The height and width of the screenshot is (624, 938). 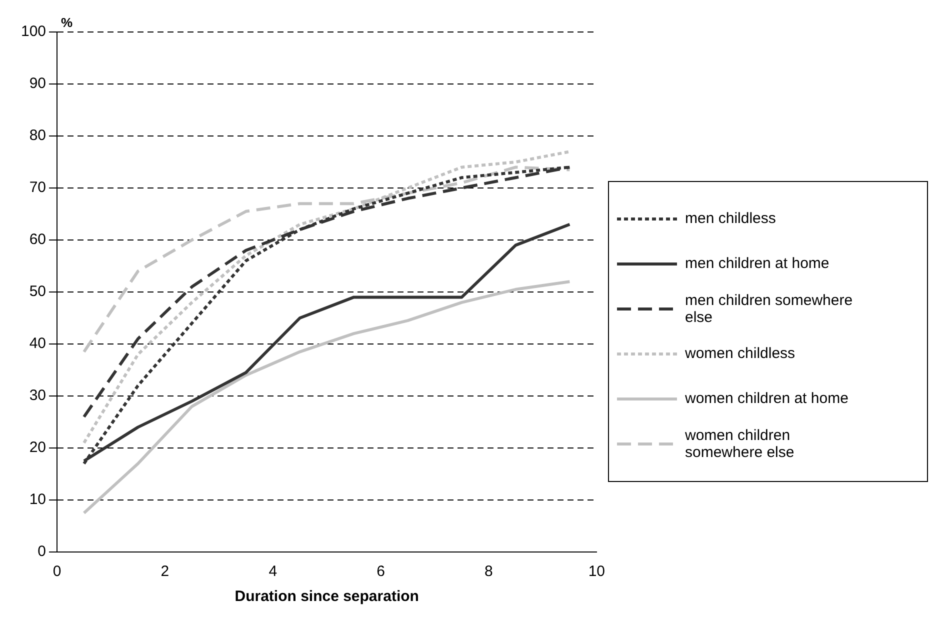 I want to click on legend-label: men children somewhere else, so click(x=769, y=309).